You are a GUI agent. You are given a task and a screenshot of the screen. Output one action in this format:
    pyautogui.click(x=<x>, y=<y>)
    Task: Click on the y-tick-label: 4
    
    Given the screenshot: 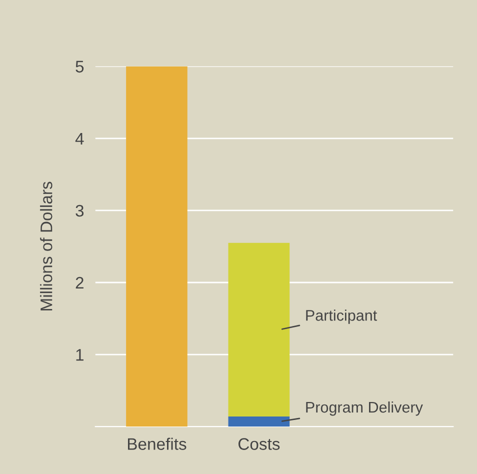 What is the action you would take?
    pyautogui.click(x=79, y=138)
    